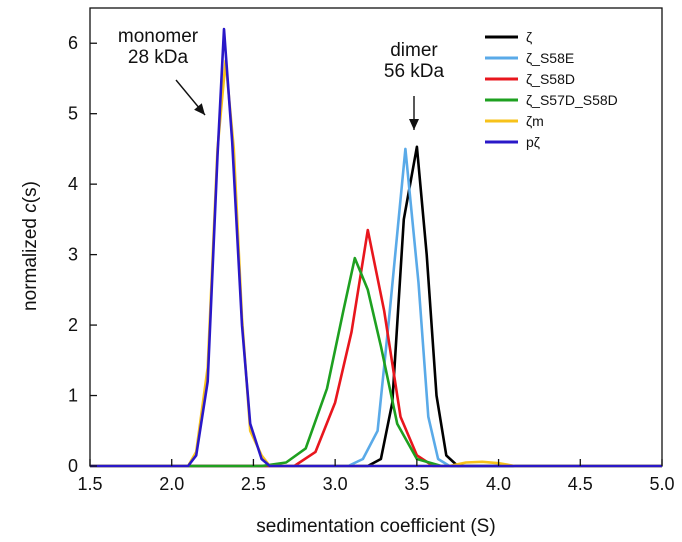 The width and height of the screenshot is (682, 542). What do you see at coordinates (572, 100) in the screenshot?
I see `legend-label: ζ_S57D_S58D` at bounding box center [572, 100].